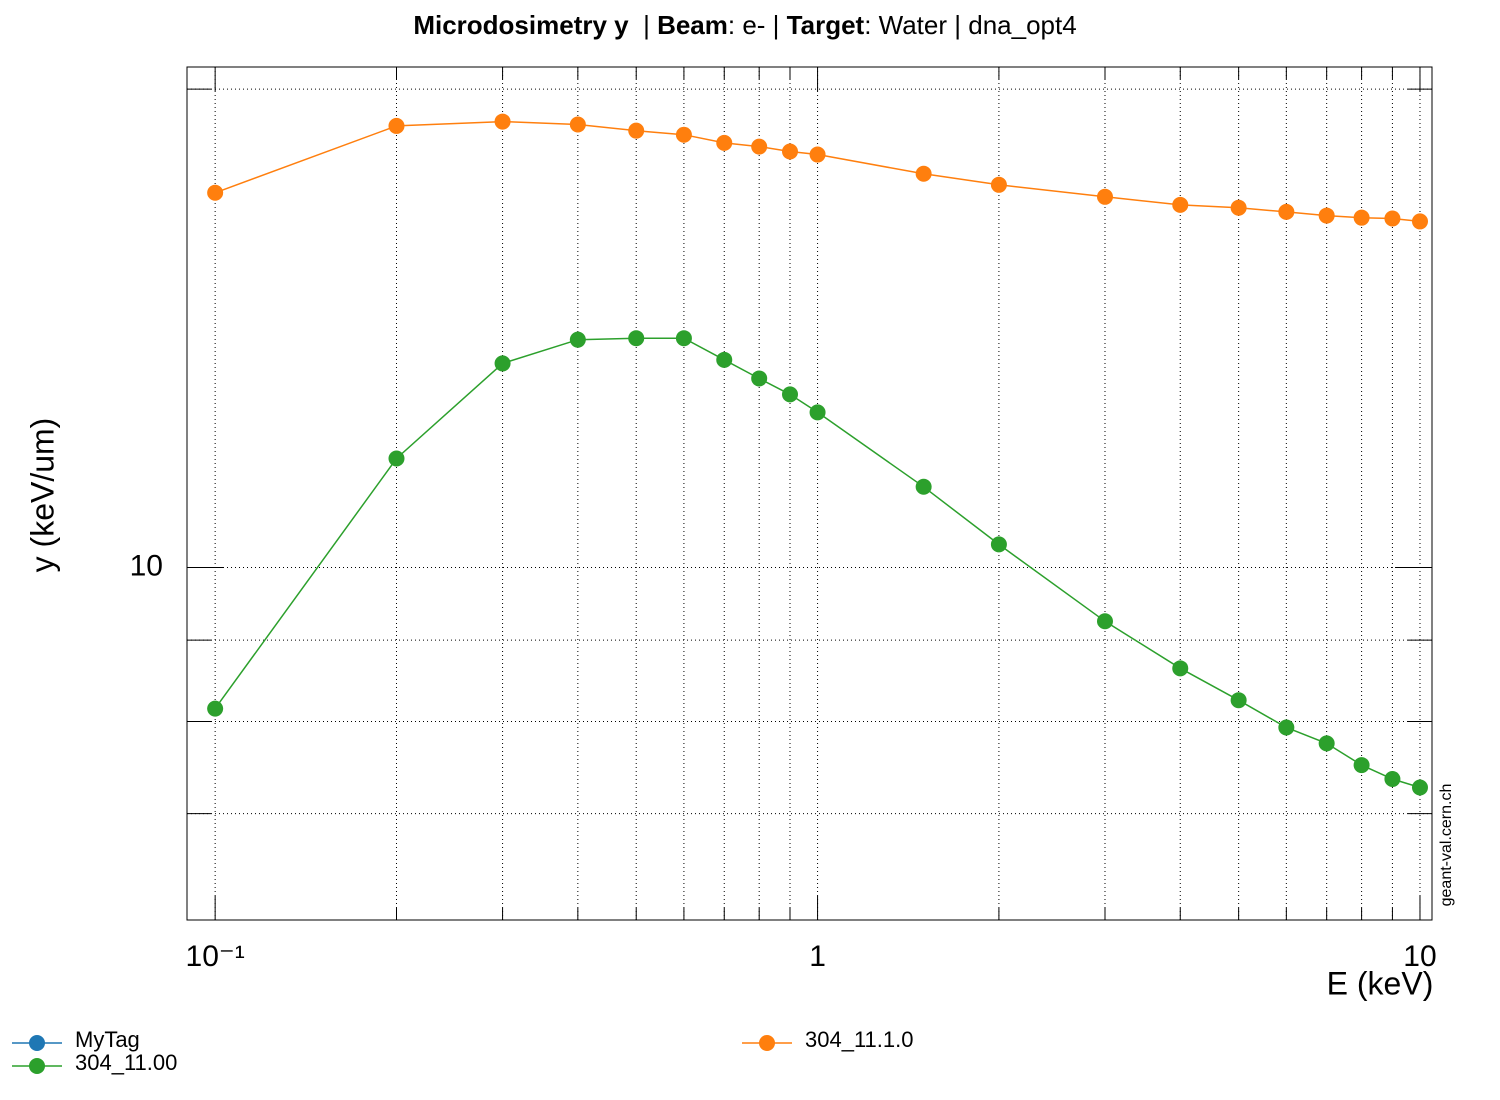 The height and width of the screenshot is (1100, 1500). What do you see at coordinates (859, 1039) in the screenshot?
I see `legend-label: 304_11.1.0` at bounding box center [859, 1039].